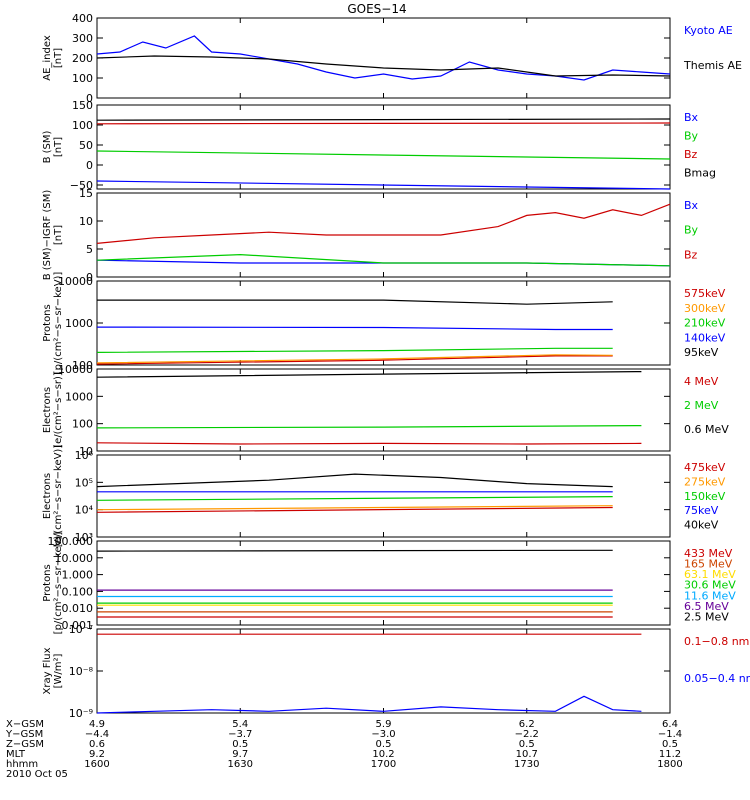 The height and width of the screenshot is (800, 750). Describe the element at coordinates (717, 678) in the screenshot. I see `legend-entry: 0.05−0.4 nm` at that location.